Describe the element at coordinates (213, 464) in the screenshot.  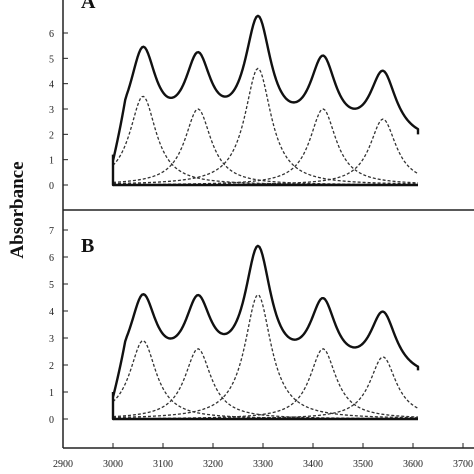
I see `x-tick-label: 3200` at that location.